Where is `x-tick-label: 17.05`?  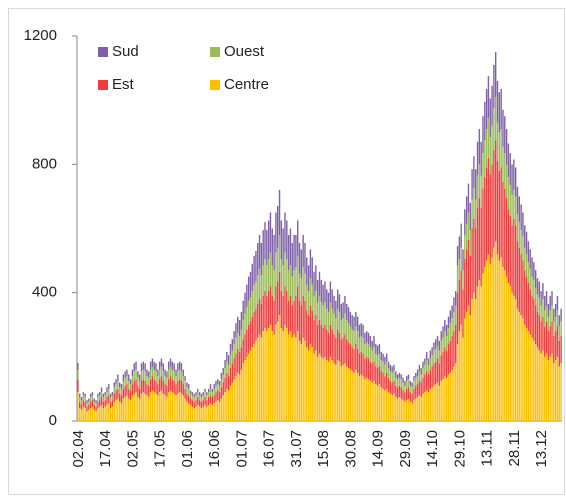
x-tick-label: 17.05 is located at coordinates (160, 449).